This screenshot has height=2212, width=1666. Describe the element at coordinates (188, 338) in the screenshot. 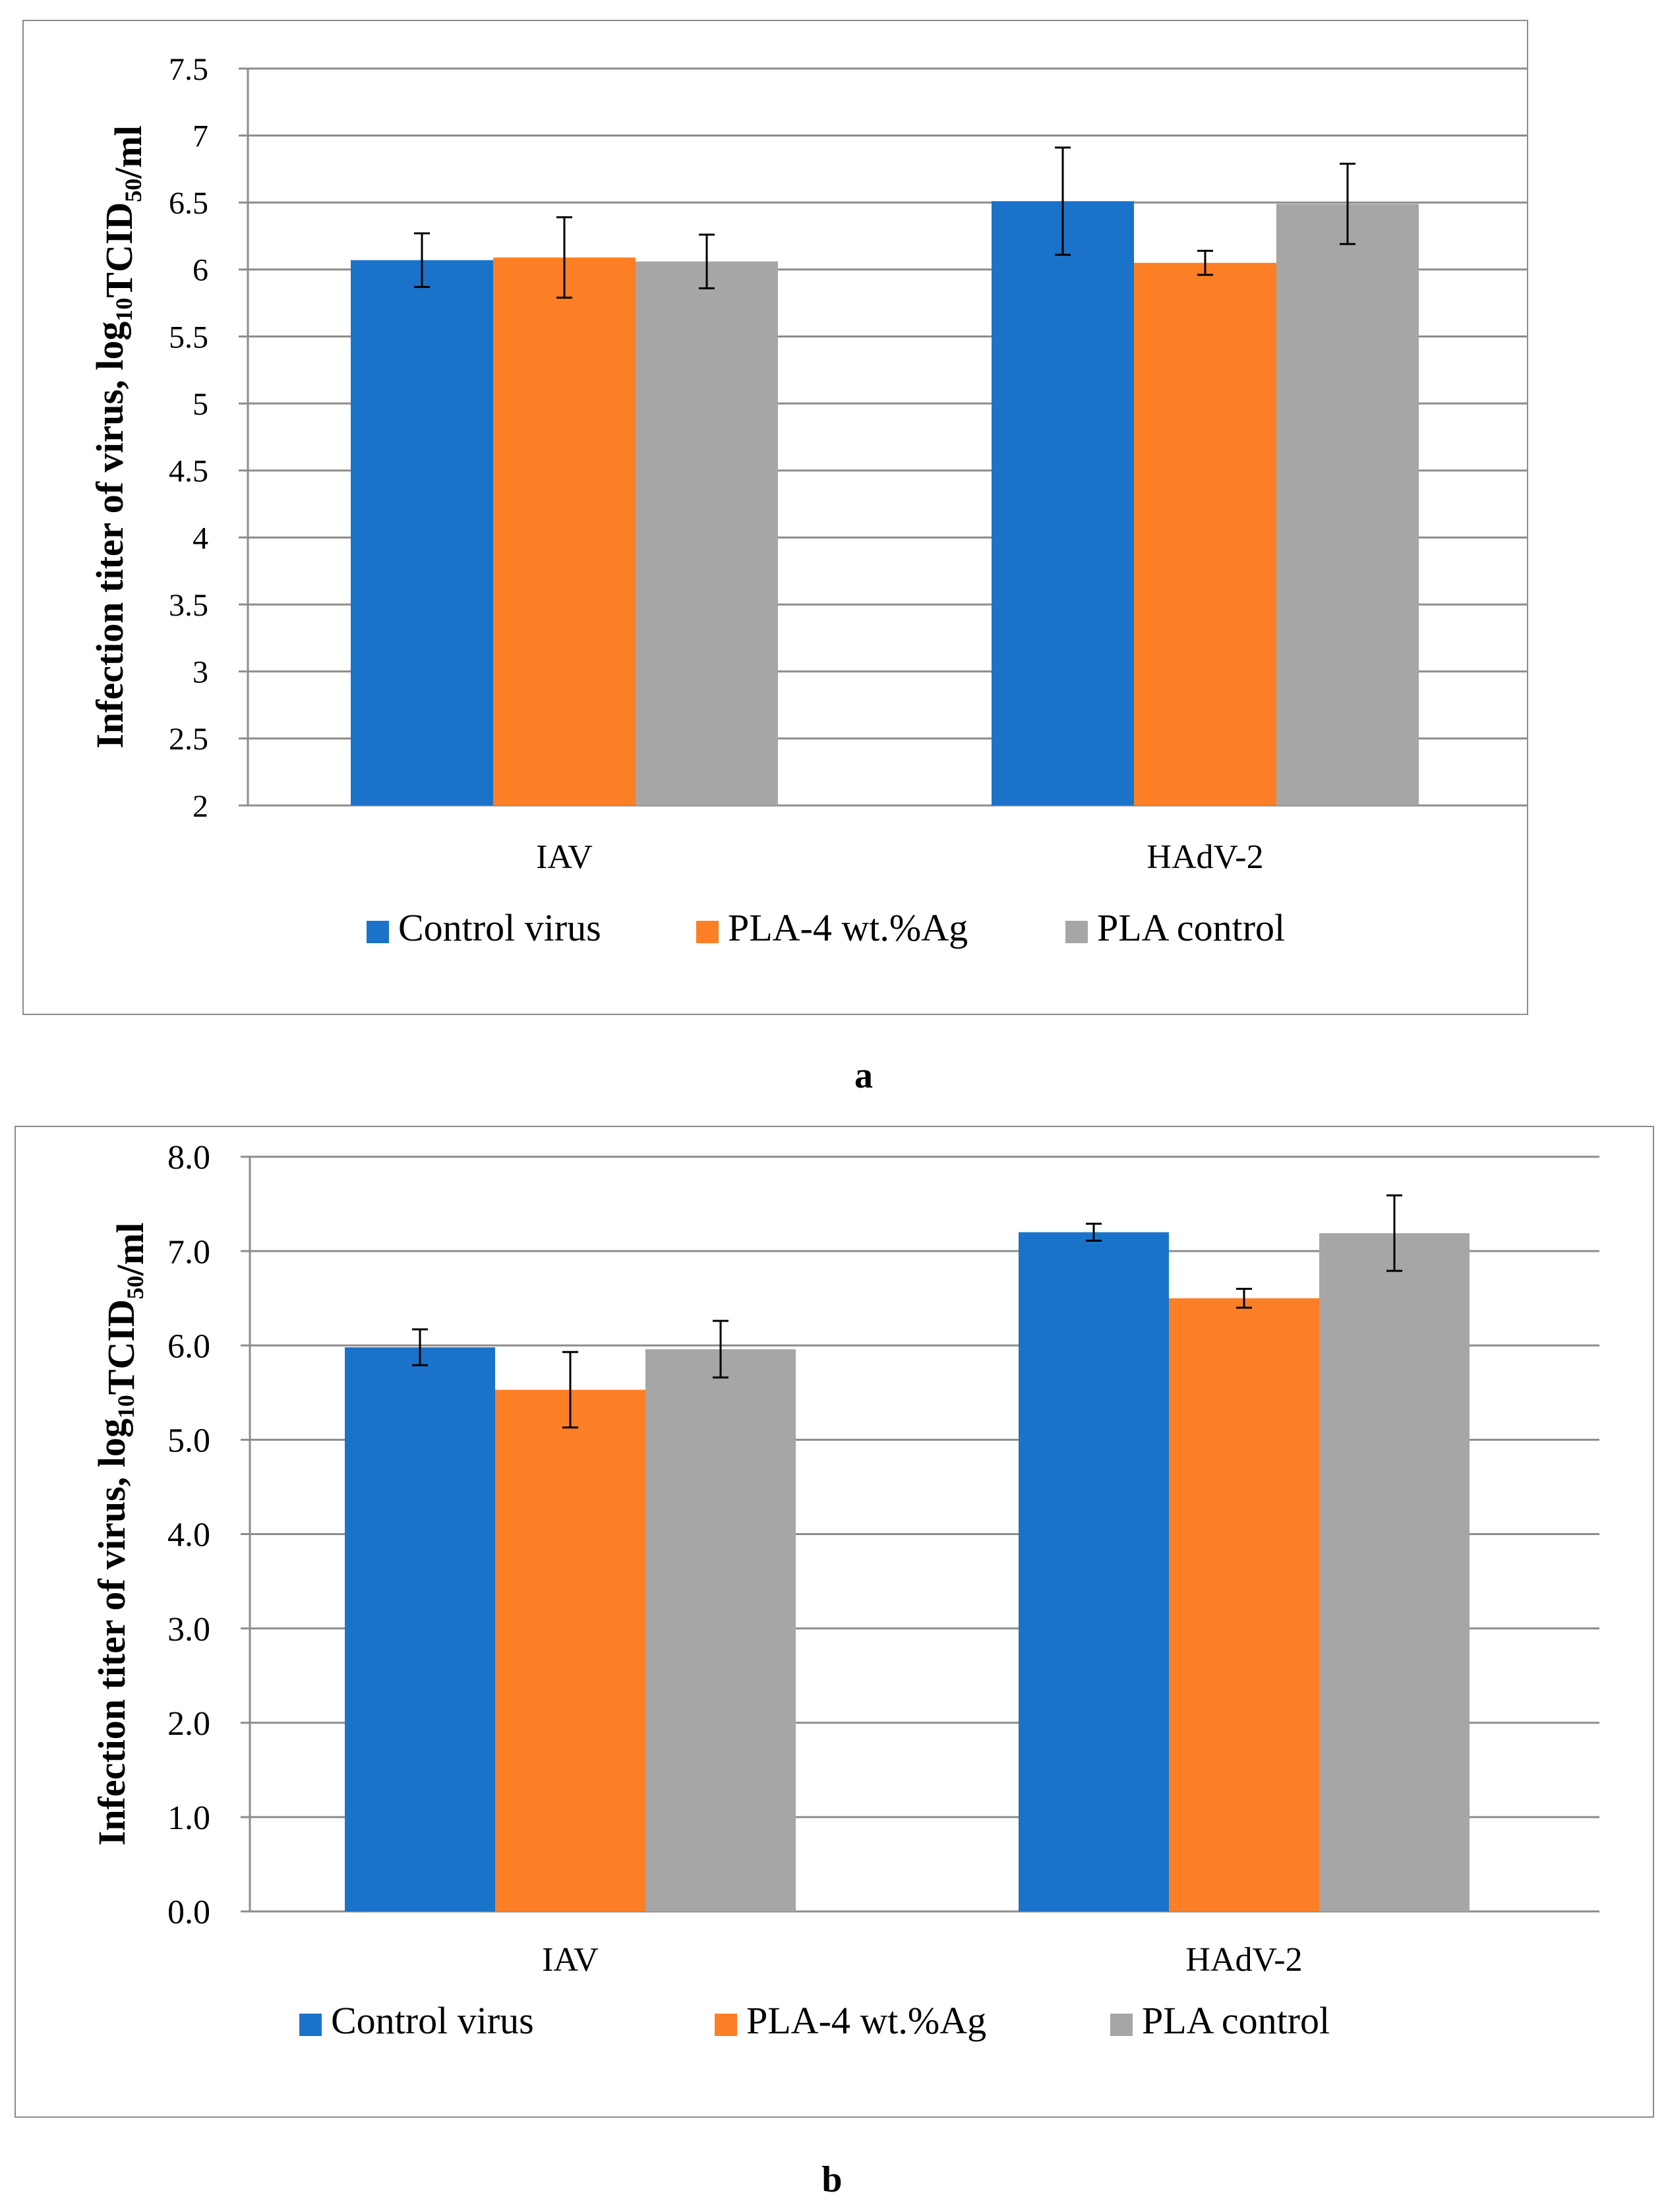

I see `y-tick-label: 5.5` at that location.